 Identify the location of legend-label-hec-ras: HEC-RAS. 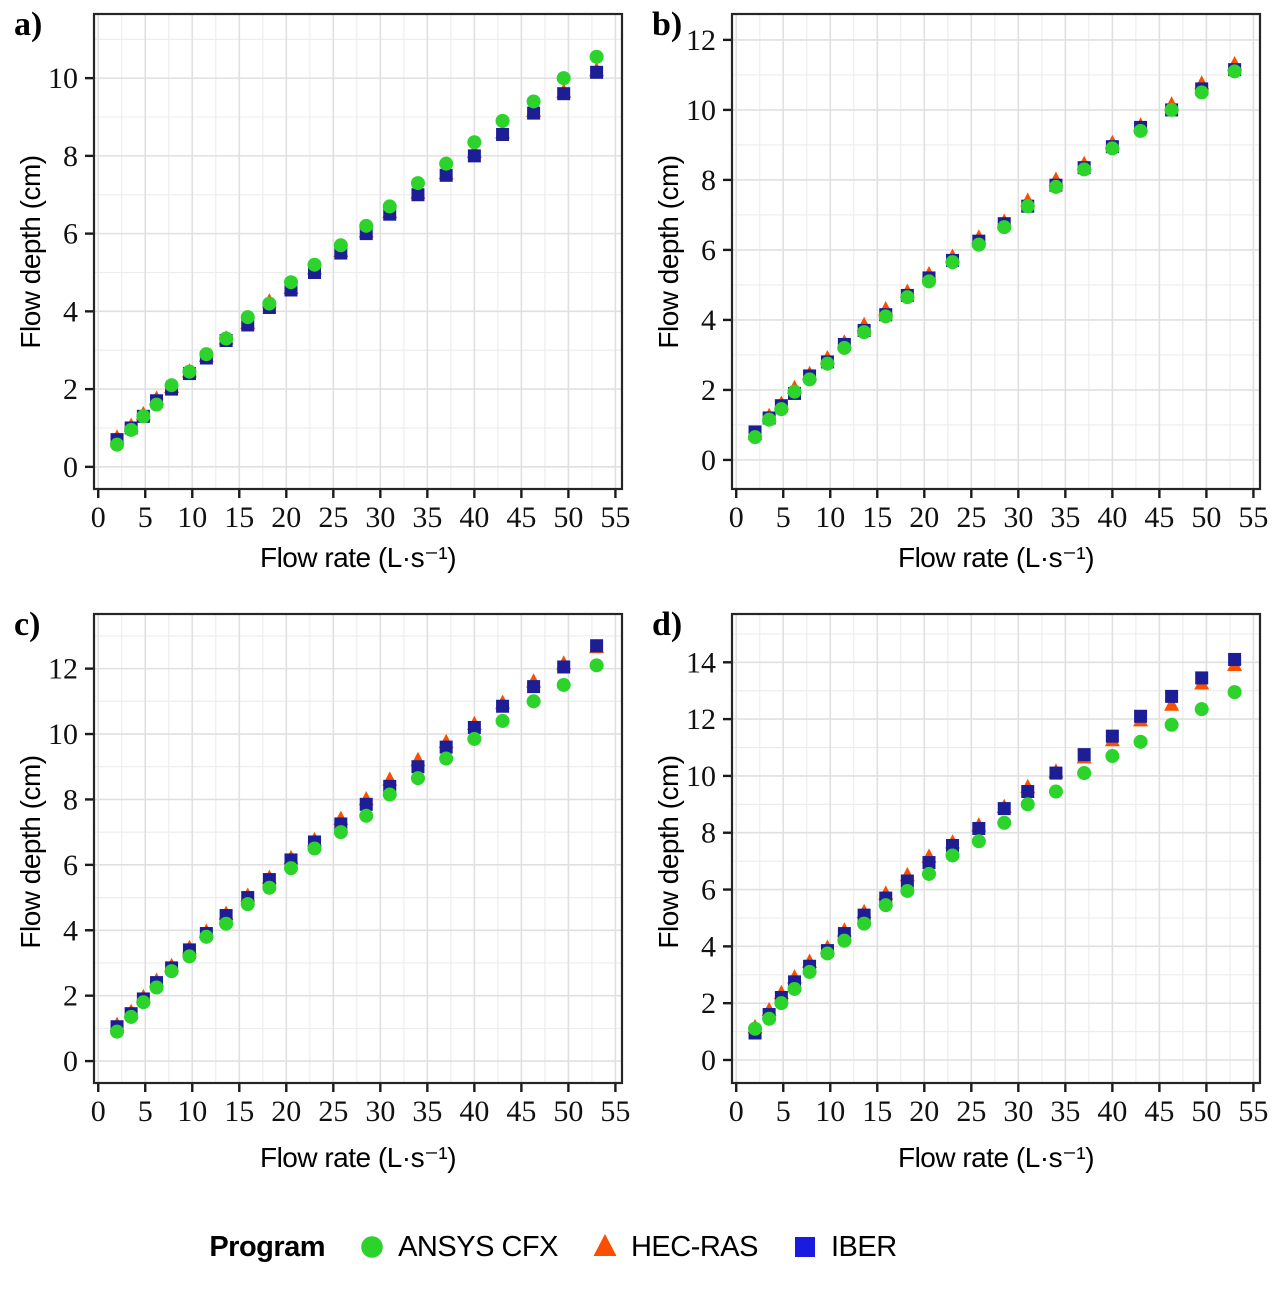
(694, 1246).